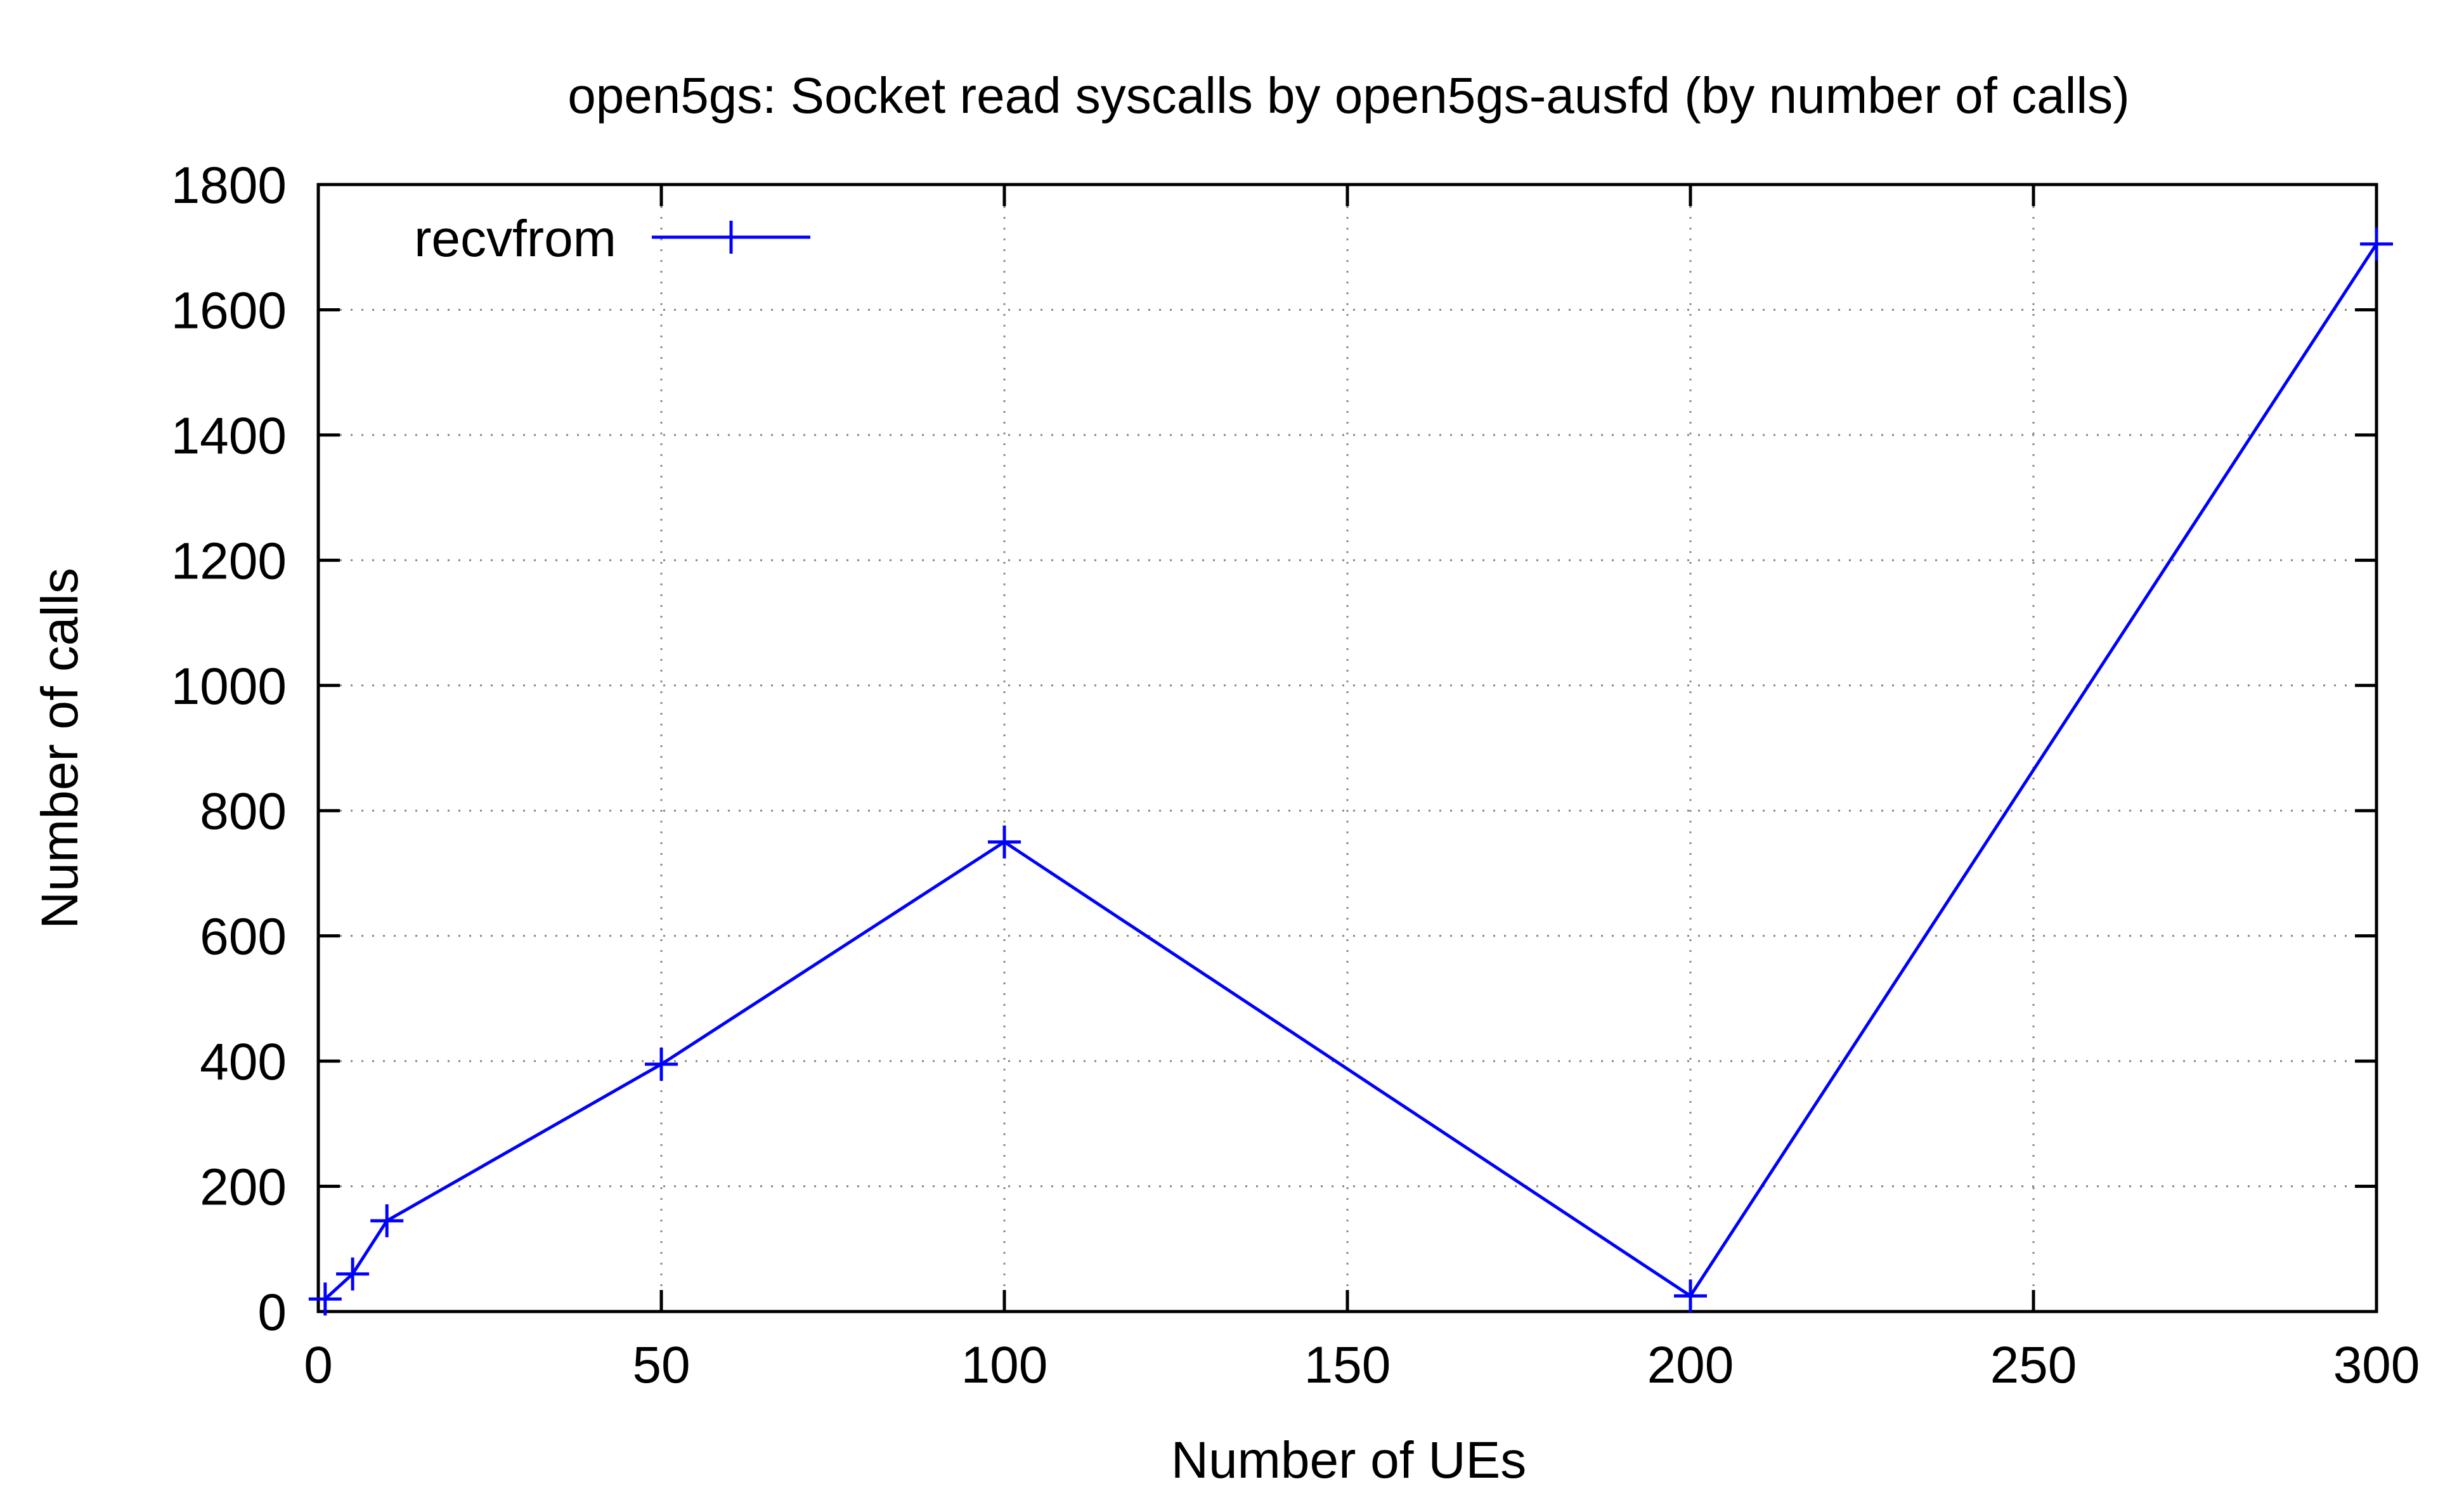  I want to click on y-tick-label: 1800, so click(229, 185).